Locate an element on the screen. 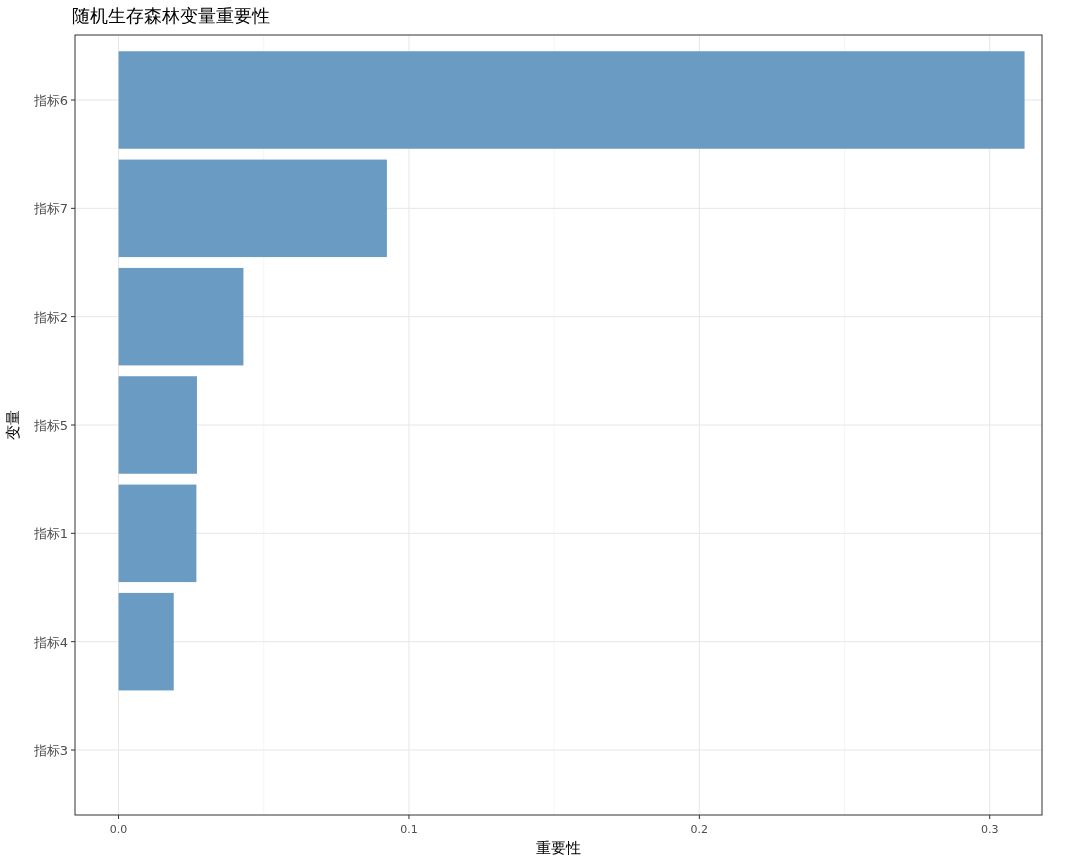 Image resolution: width=1080 pixels, height=864 pixels. y-tick-label: 指标5 is located at coordinates (50, 425).